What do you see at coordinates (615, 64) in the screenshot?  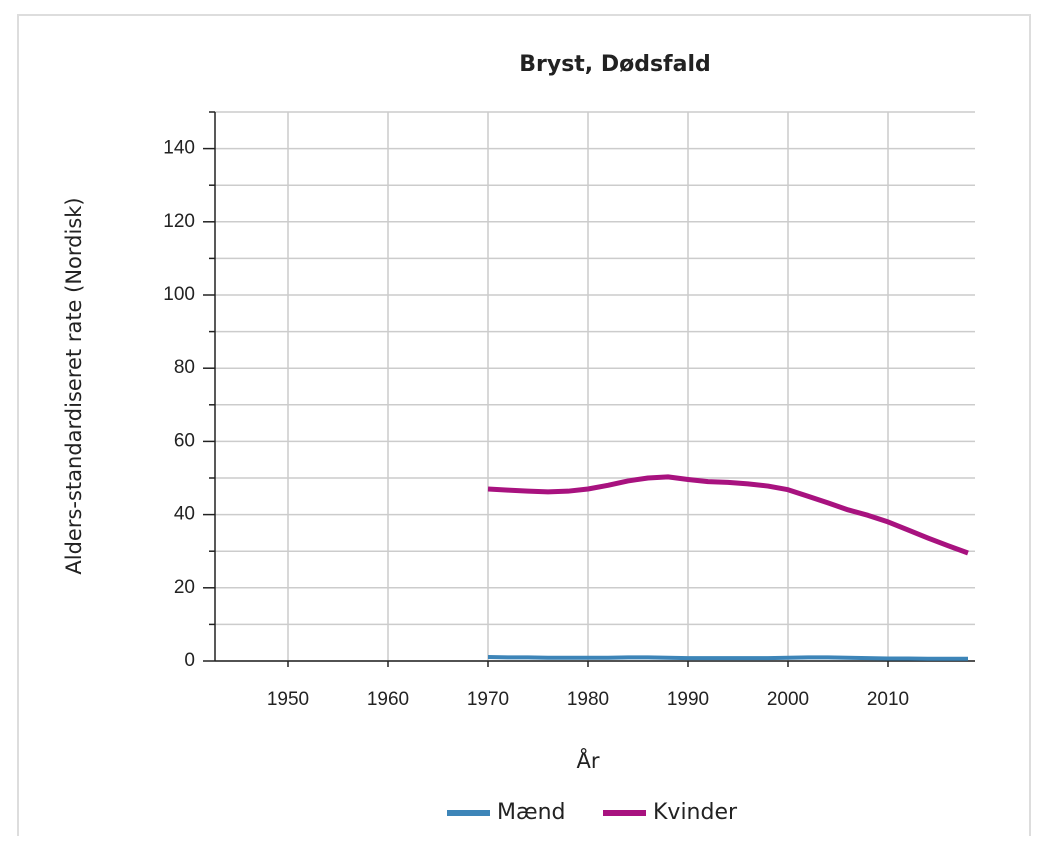 I see `chart-title: Bryst, Dødsfald` at bounding box center [615, 64].